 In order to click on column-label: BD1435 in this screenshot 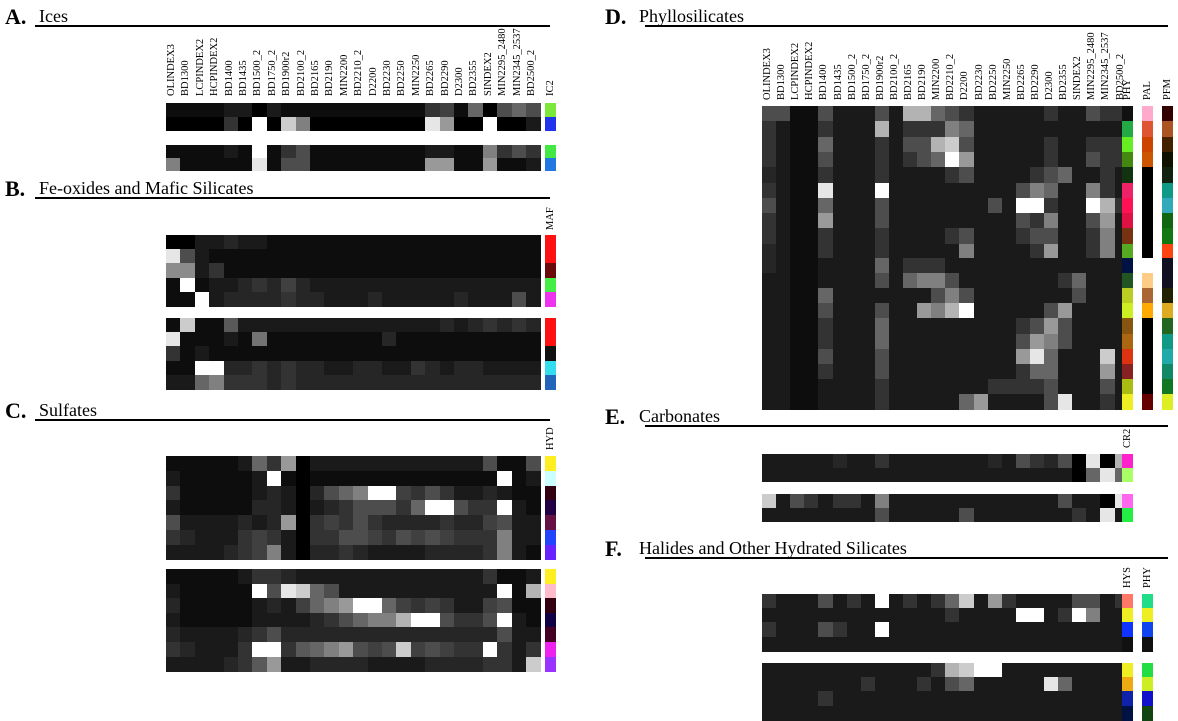, I will do `click(243, 78)`.